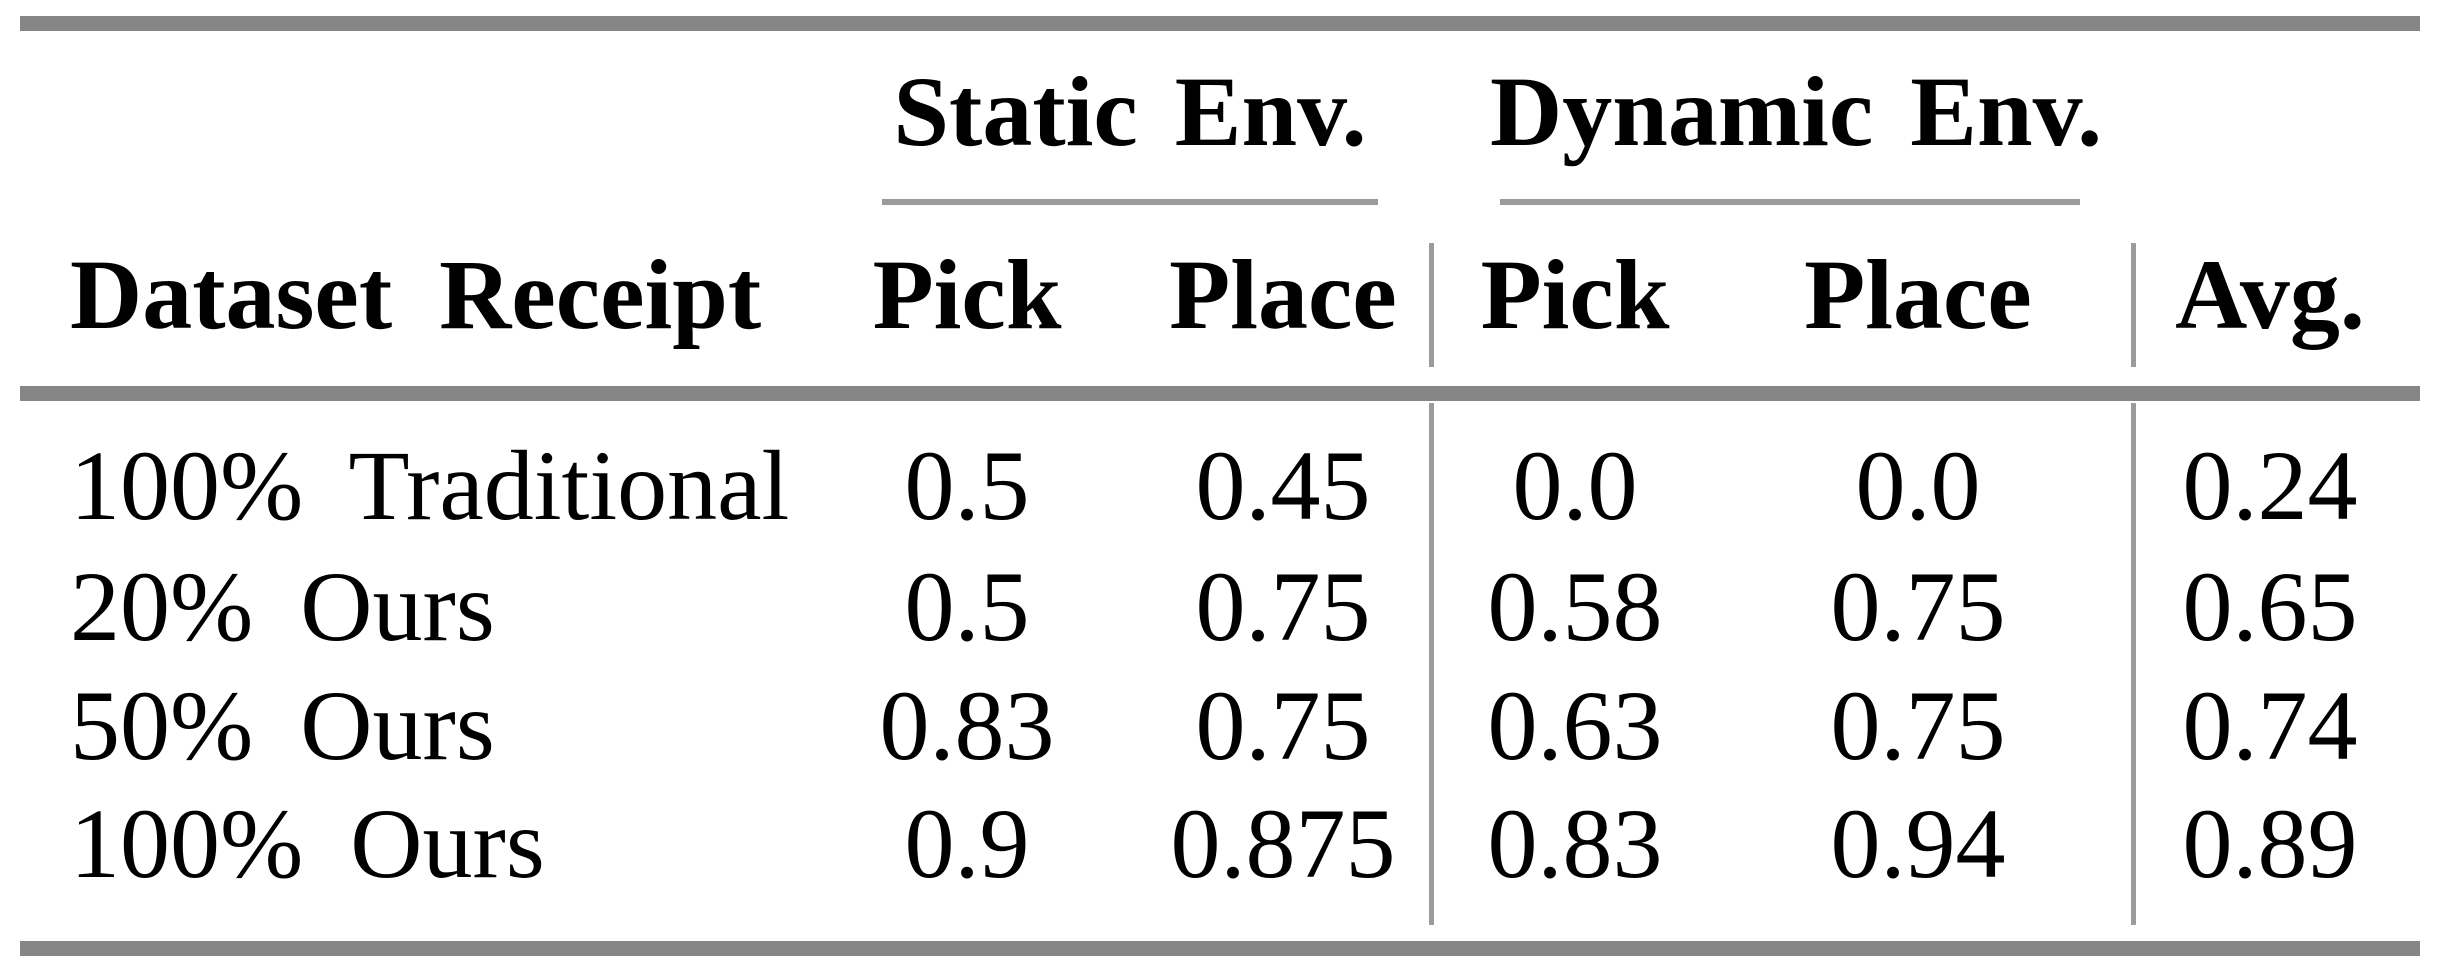 This screenshot has height=966, width=2440. What do you see at coordinates (282, 606) in the screenshot?
I see `row-label: 20% Ours` at bounding box center [282, 606].